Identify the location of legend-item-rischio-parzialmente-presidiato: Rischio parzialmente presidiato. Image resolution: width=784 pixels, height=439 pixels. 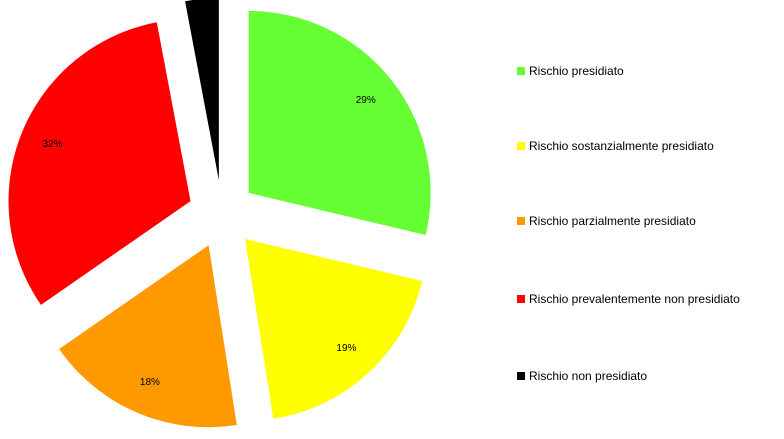
(606, 221).